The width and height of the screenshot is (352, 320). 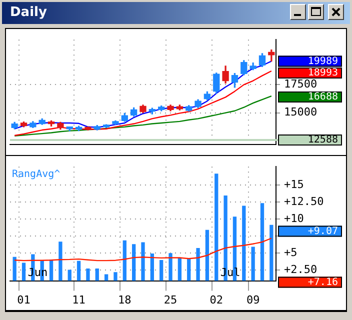 What do you see at coordinates (291, 252) in the screenshot?
I see `y-tick-label: +5` at bounding box center [291, 252].